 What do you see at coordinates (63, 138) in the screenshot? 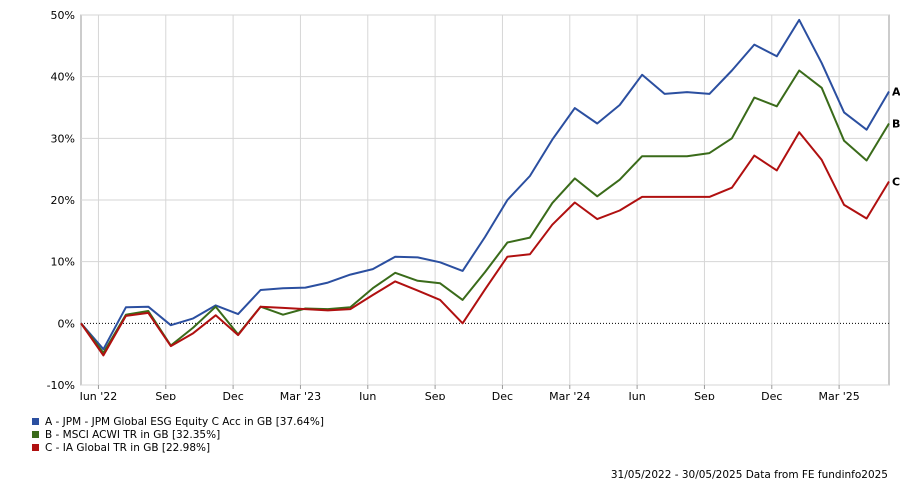
I see `y-tick-label: 30%` at bounding box center [63, 138].